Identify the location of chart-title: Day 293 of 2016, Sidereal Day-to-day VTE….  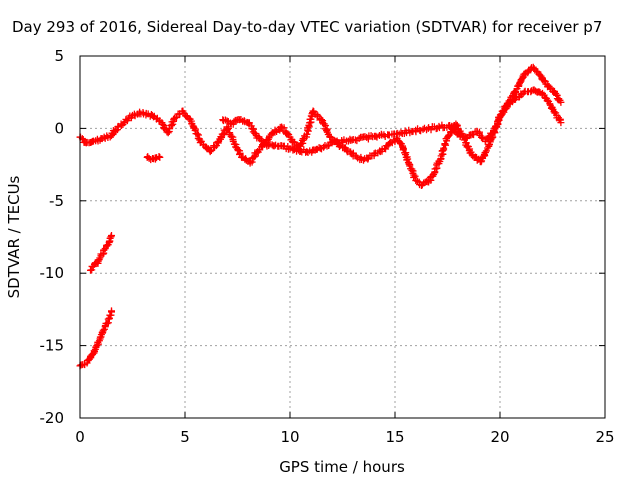
(307, 27).